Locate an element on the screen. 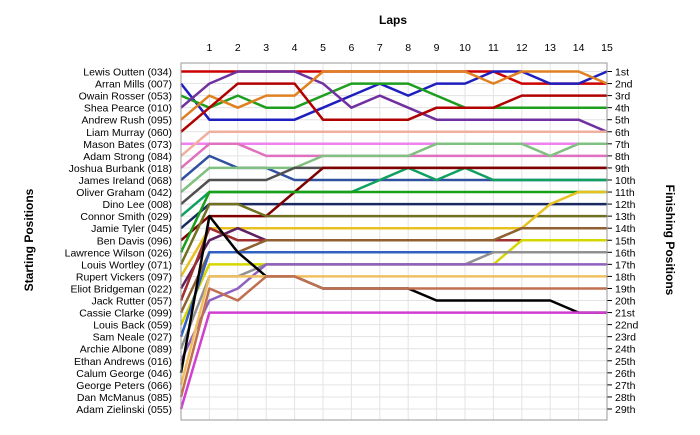 This screenshot has height=435, width=700. lap-tick-label: 10 is located at coordinates (465, 48).